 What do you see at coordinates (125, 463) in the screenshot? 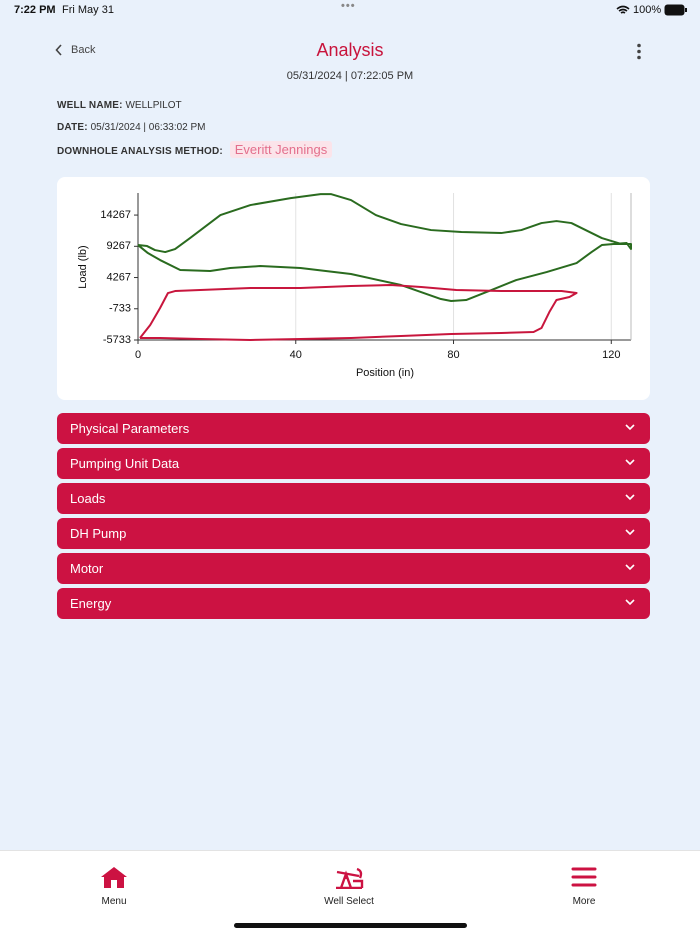
I see `section-title: Pumping Unit Data` at bounding box center [125, 463].